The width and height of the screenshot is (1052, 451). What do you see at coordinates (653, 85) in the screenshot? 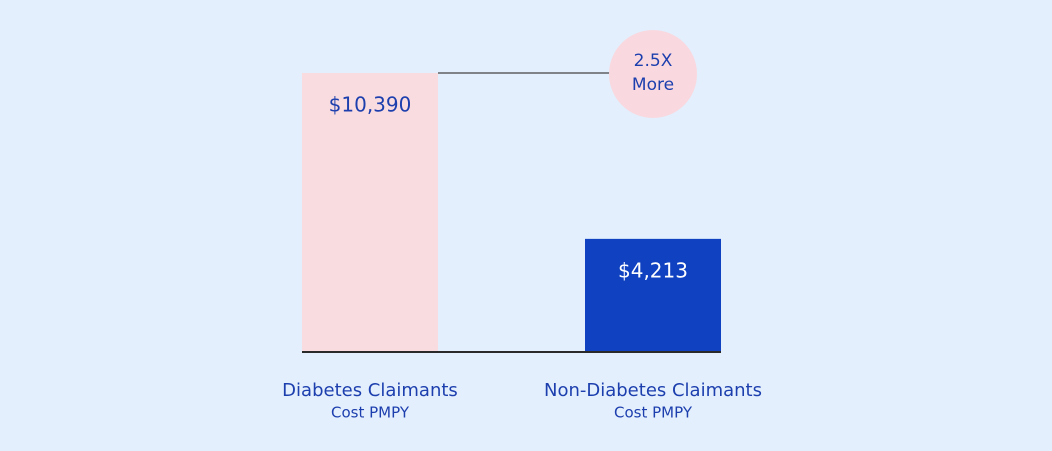
I see `annotation-text: More` at bounding box center [653, 85].